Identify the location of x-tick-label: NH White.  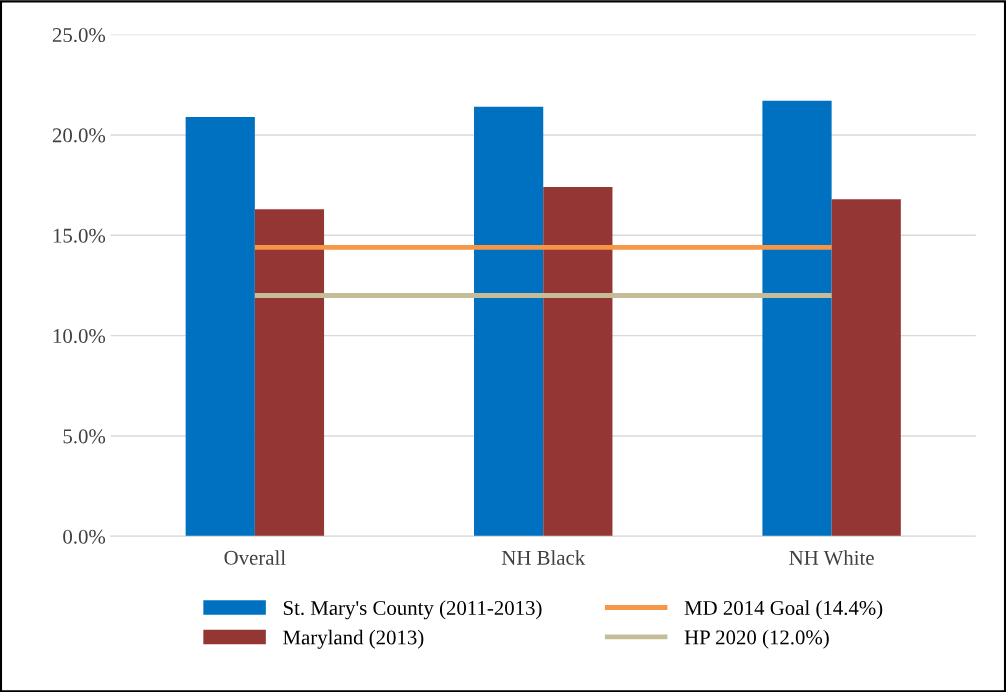
(831, 557).